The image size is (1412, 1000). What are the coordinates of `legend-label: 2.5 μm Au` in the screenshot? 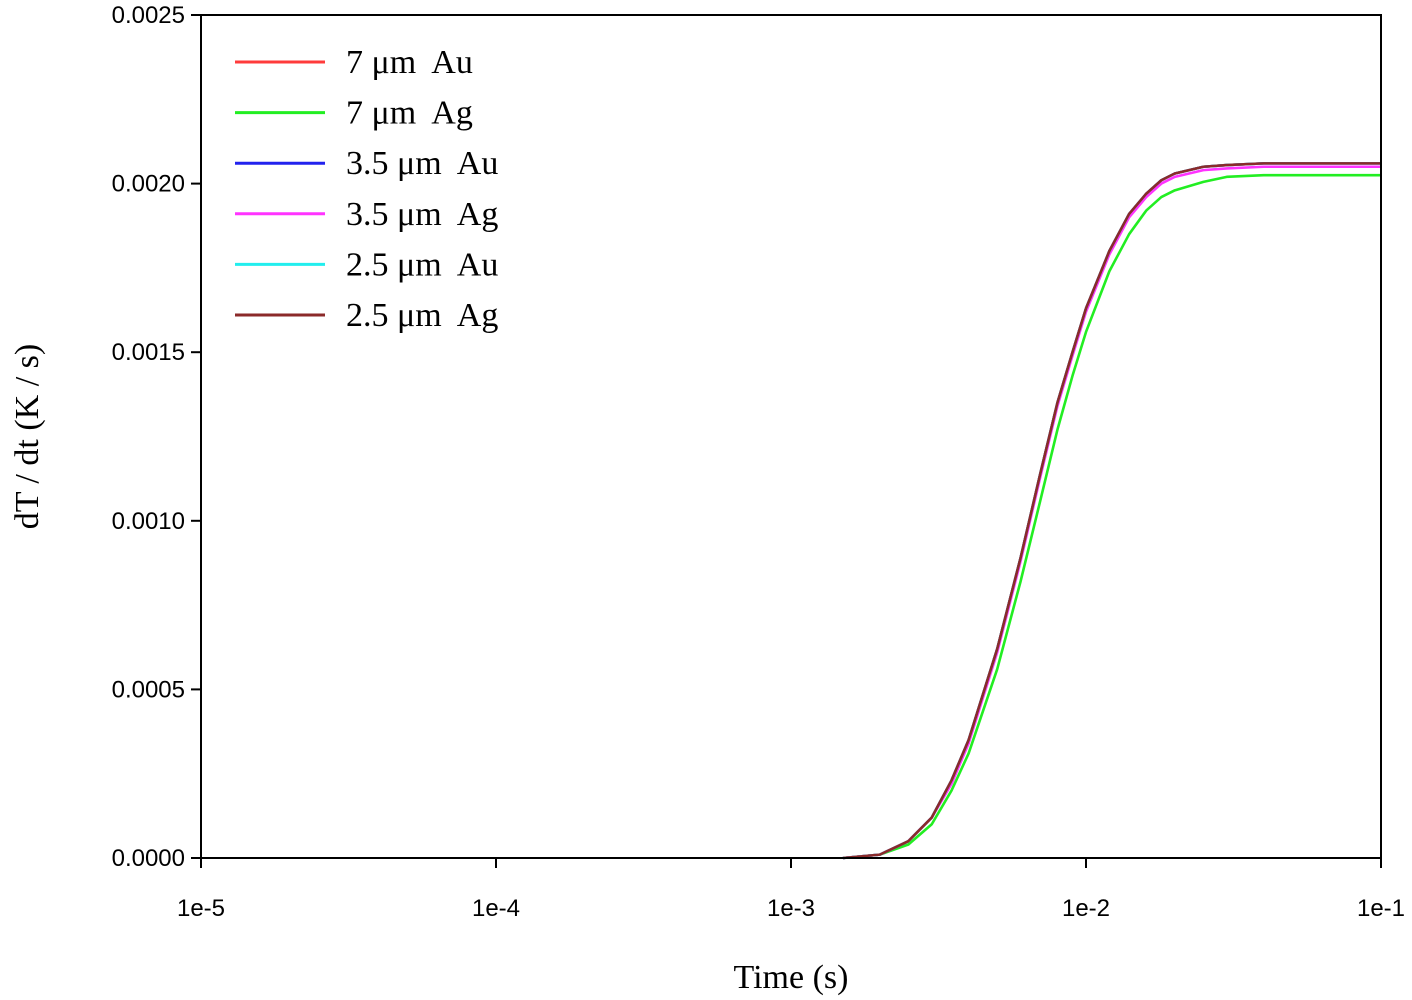 It's located at (422, 264).